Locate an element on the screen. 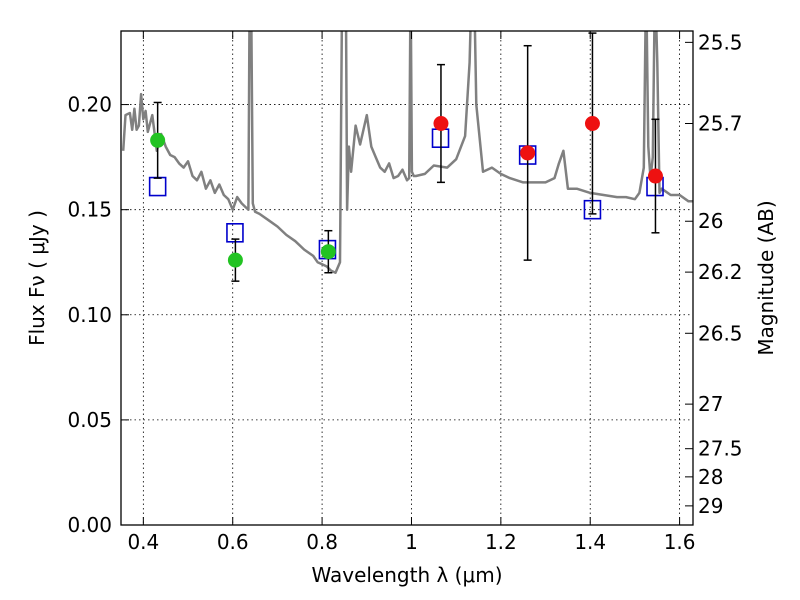 This screenshot has width=800, height=600. x-tick-label: 1.4 is located at coordinates (590, 542).